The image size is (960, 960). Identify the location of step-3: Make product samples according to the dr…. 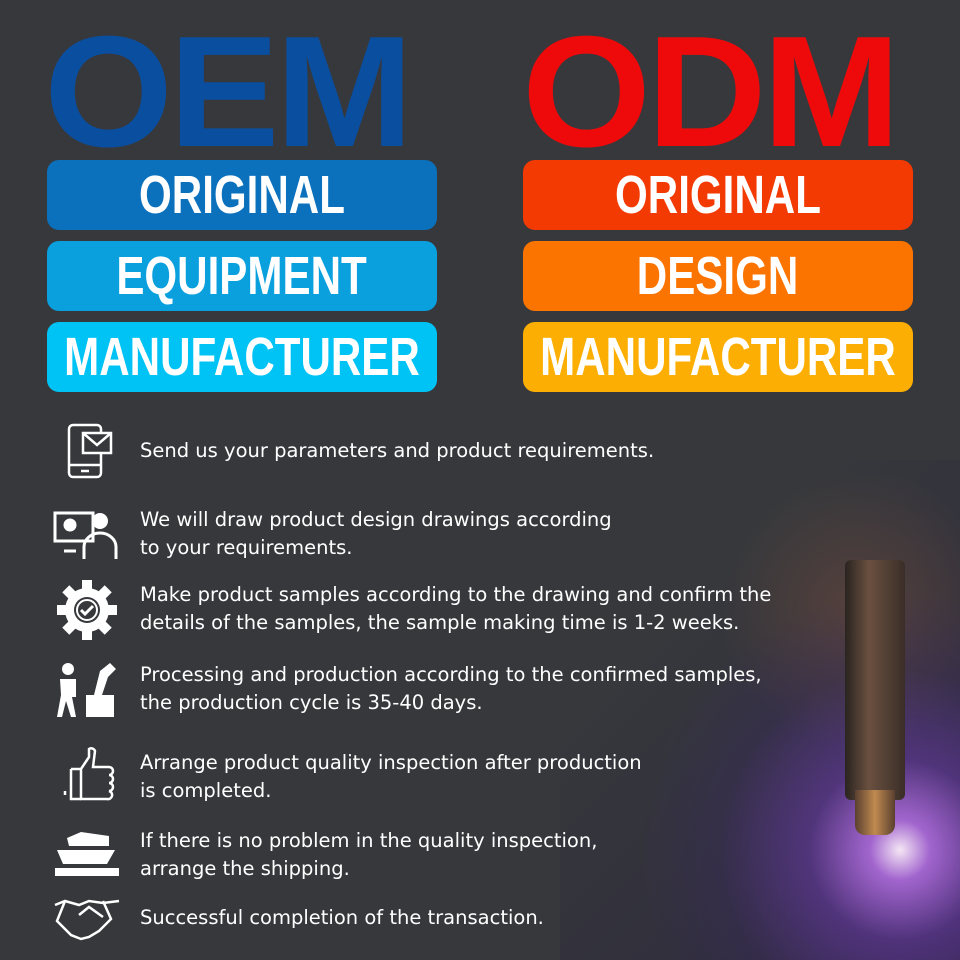
(411, 610).